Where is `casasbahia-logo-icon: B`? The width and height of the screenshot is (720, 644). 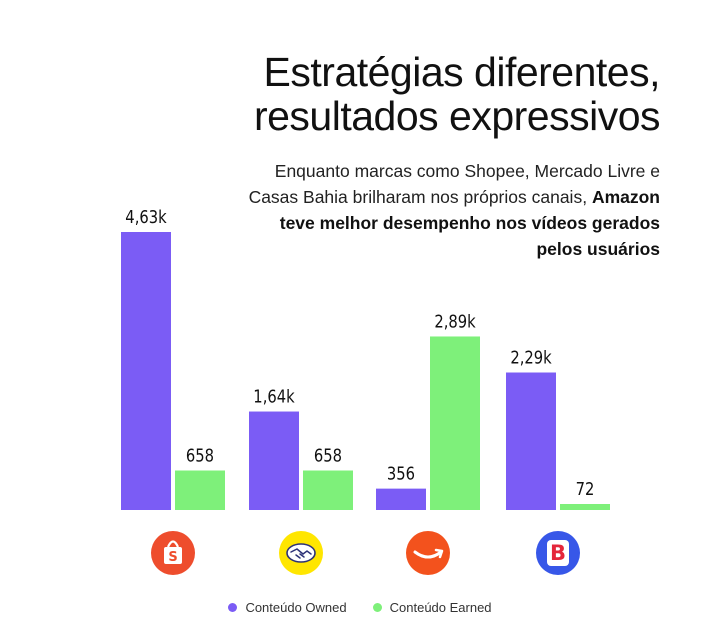
casasbahia-logo-icon: B is located at coordinates (558, 553).